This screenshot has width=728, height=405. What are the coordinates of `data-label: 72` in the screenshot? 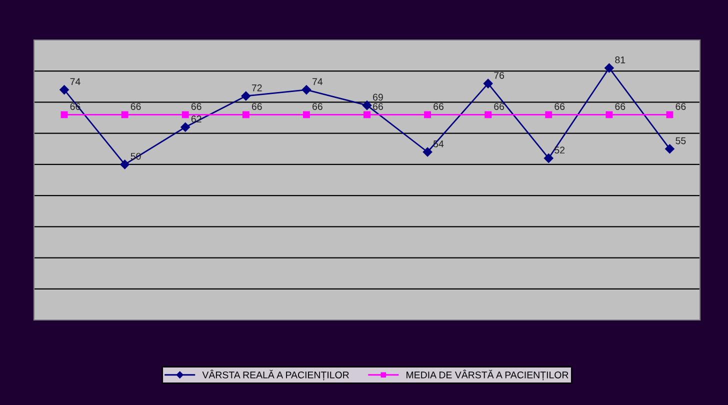 It's located at (257, 88).